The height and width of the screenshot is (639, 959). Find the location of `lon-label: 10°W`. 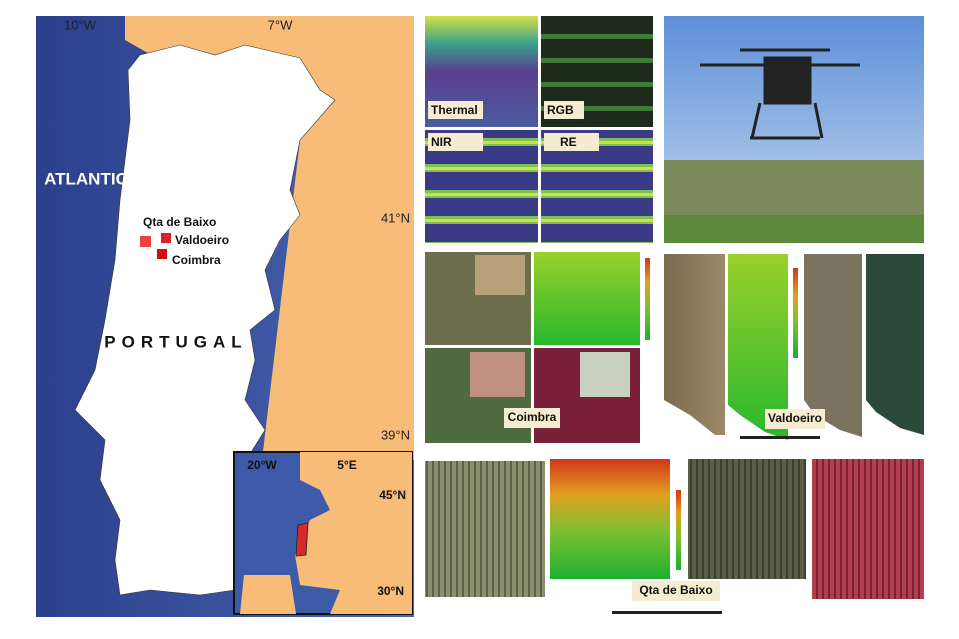

lon-label: 10°W is located at coordinates (80, 24).